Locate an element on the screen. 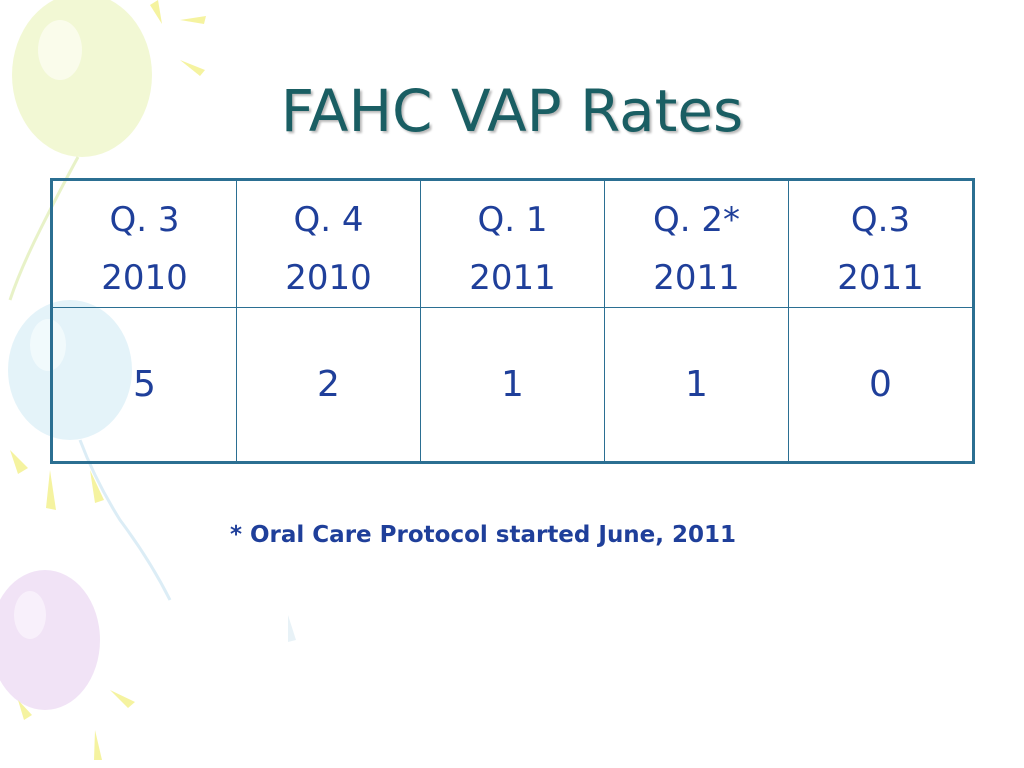 This screenshot has width=1024, height=768. value-cell: 2 is located at coordinates (328, 385).